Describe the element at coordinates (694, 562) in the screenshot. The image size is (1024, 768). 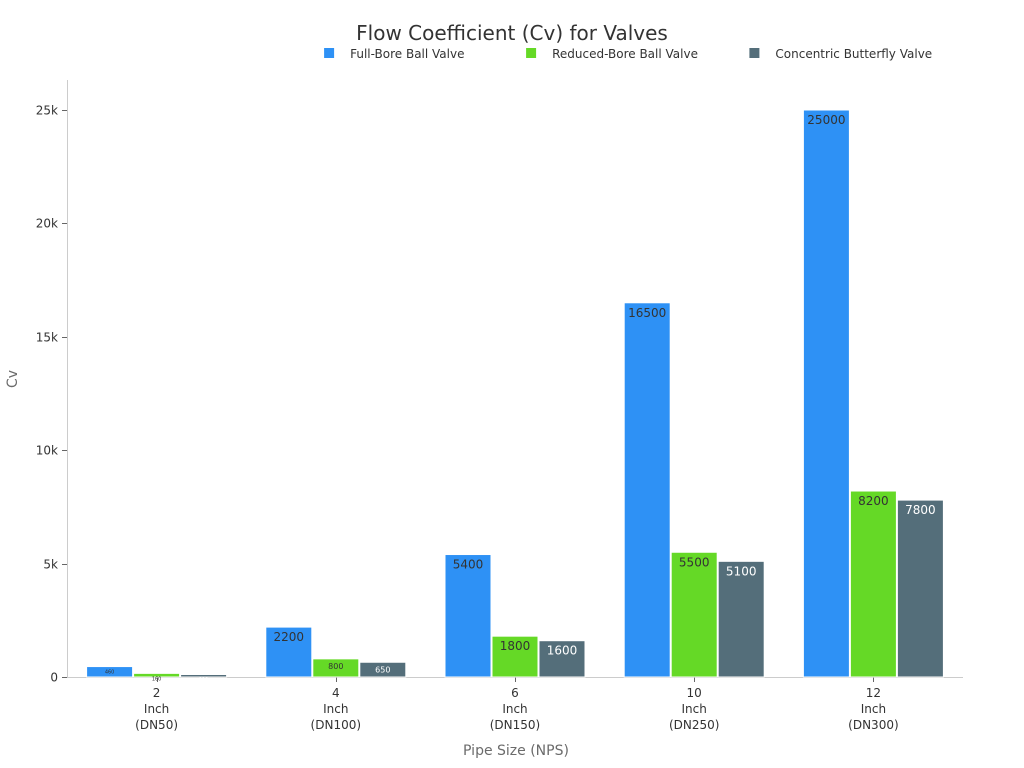
I see `bar-value-label: 5500` at that location.